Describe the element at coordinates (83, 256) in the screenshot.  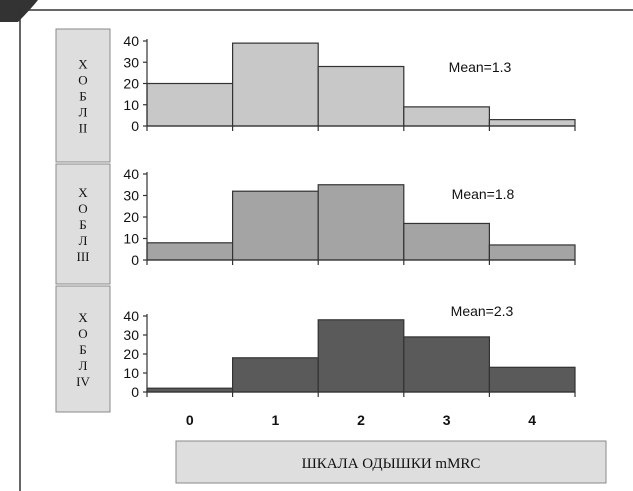
I see `group-label-letter: III` at that location.